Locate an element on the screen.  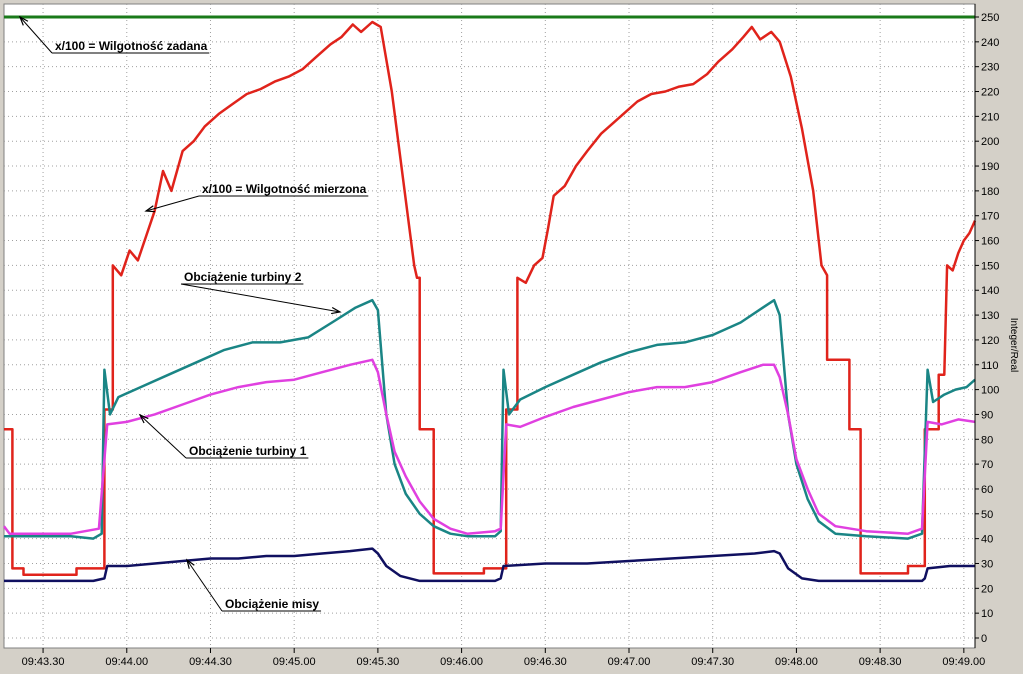
y-tick-label: 230 is located at coordinates (990, 68).